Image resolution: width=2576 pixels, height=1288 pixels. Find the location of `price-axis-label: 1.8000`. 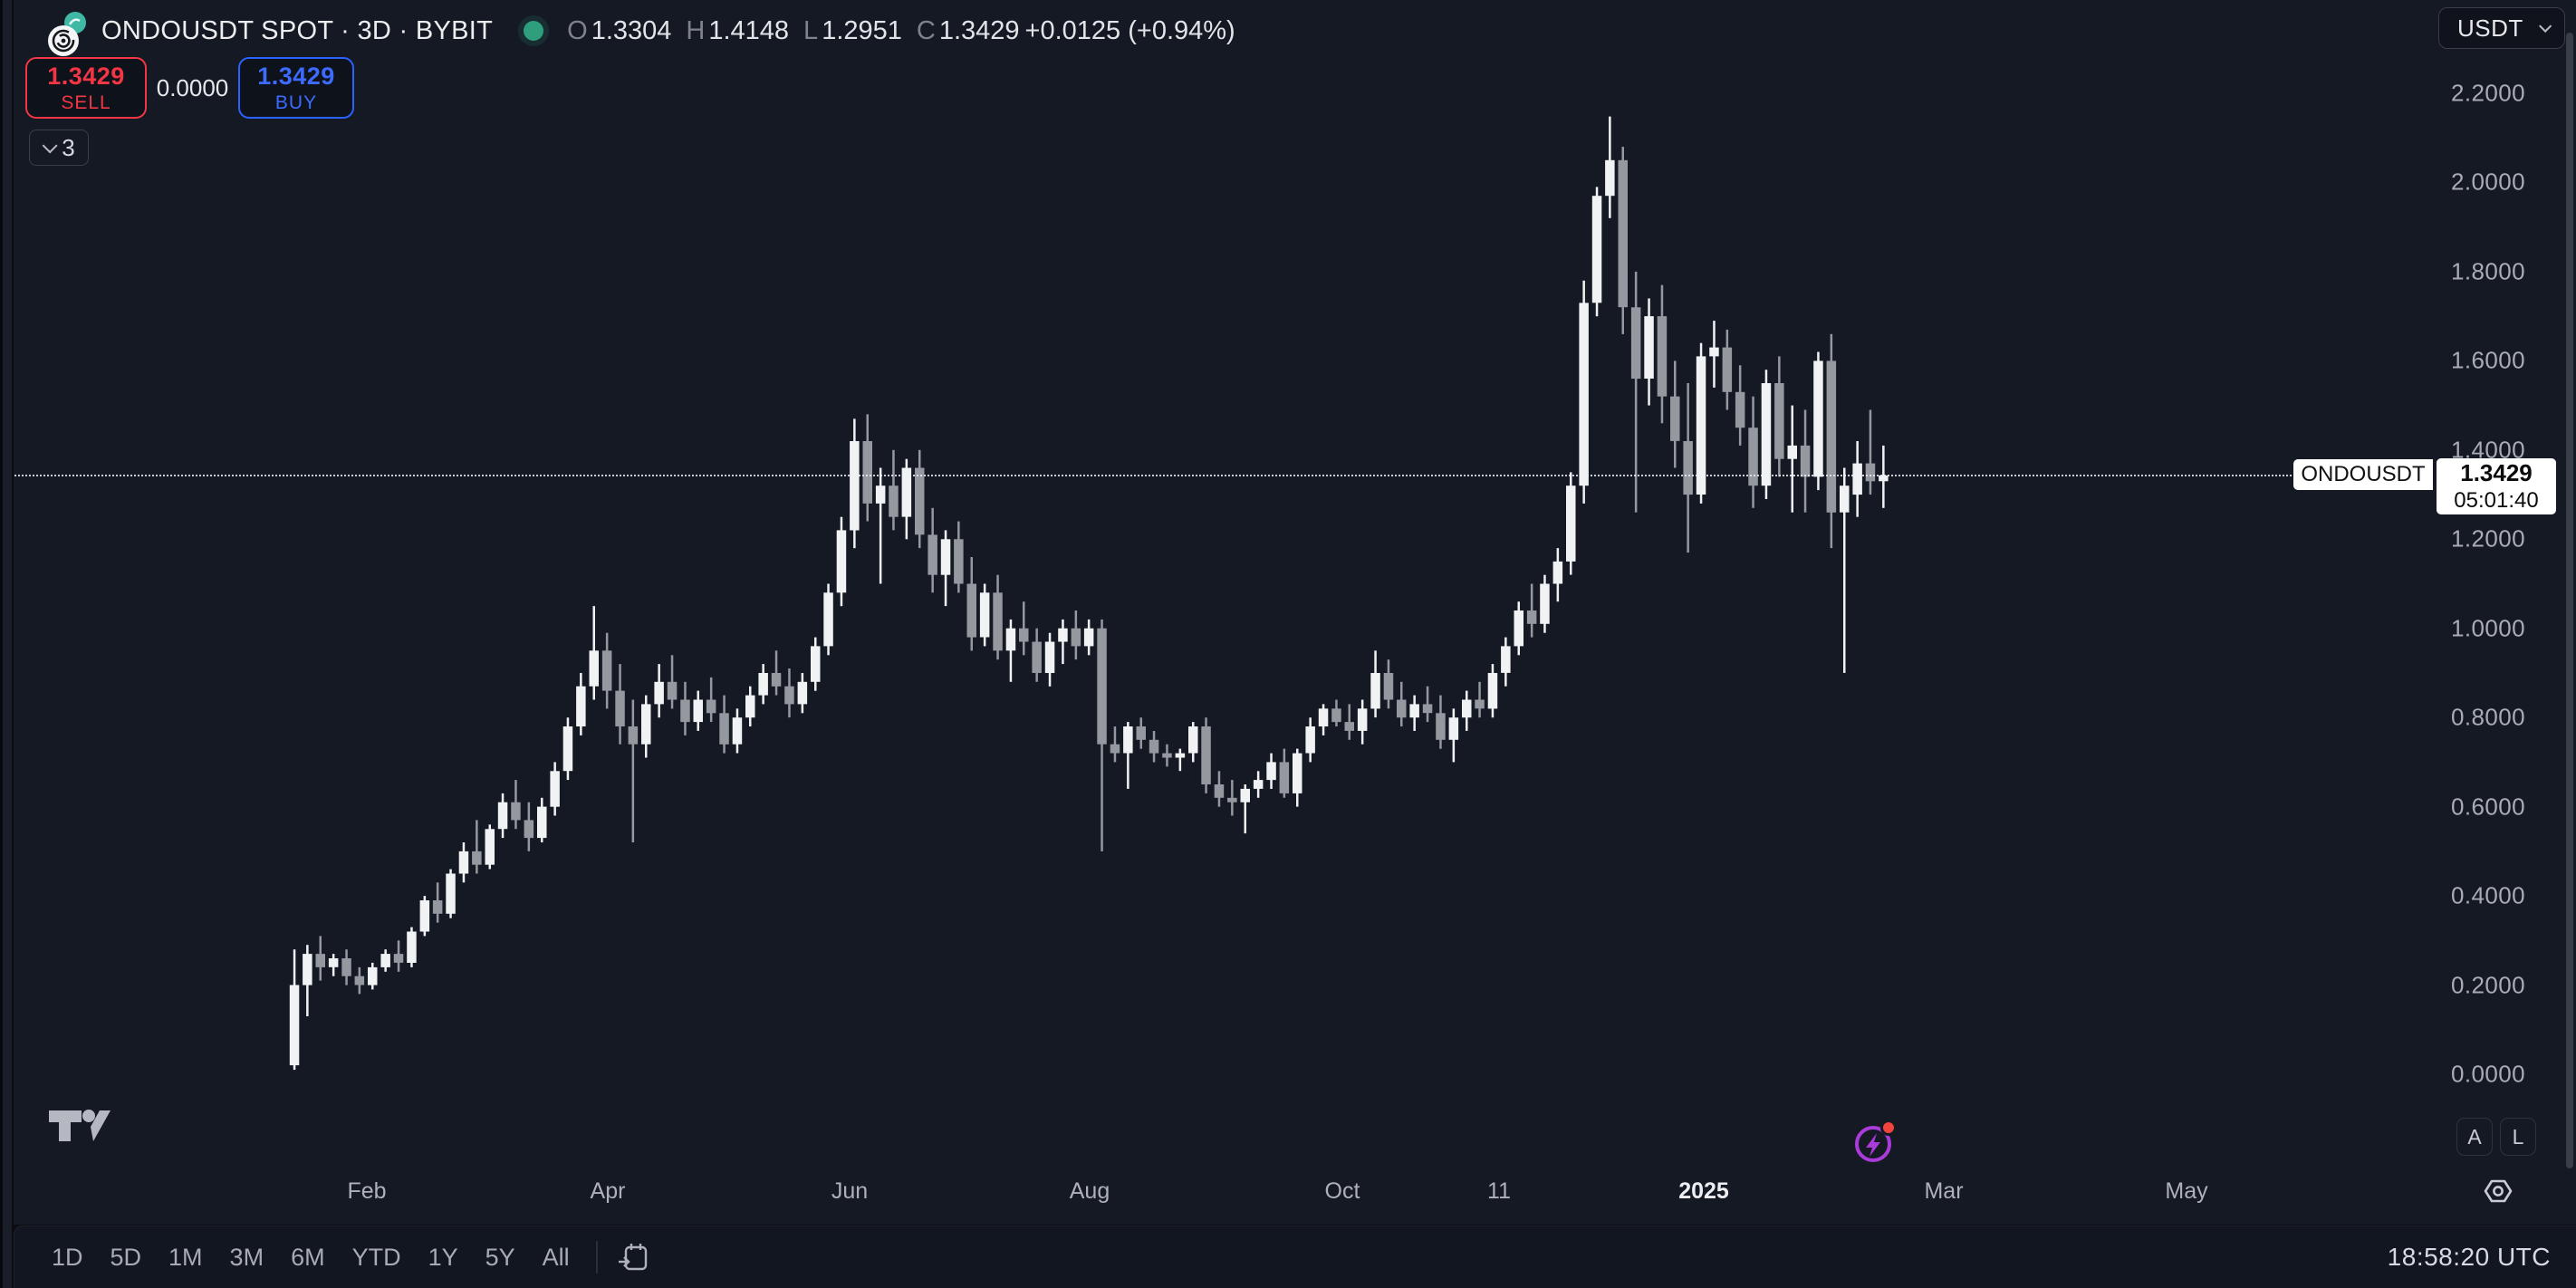

price-axis-label: 1.8000 is located at coordinates (2488, 271).